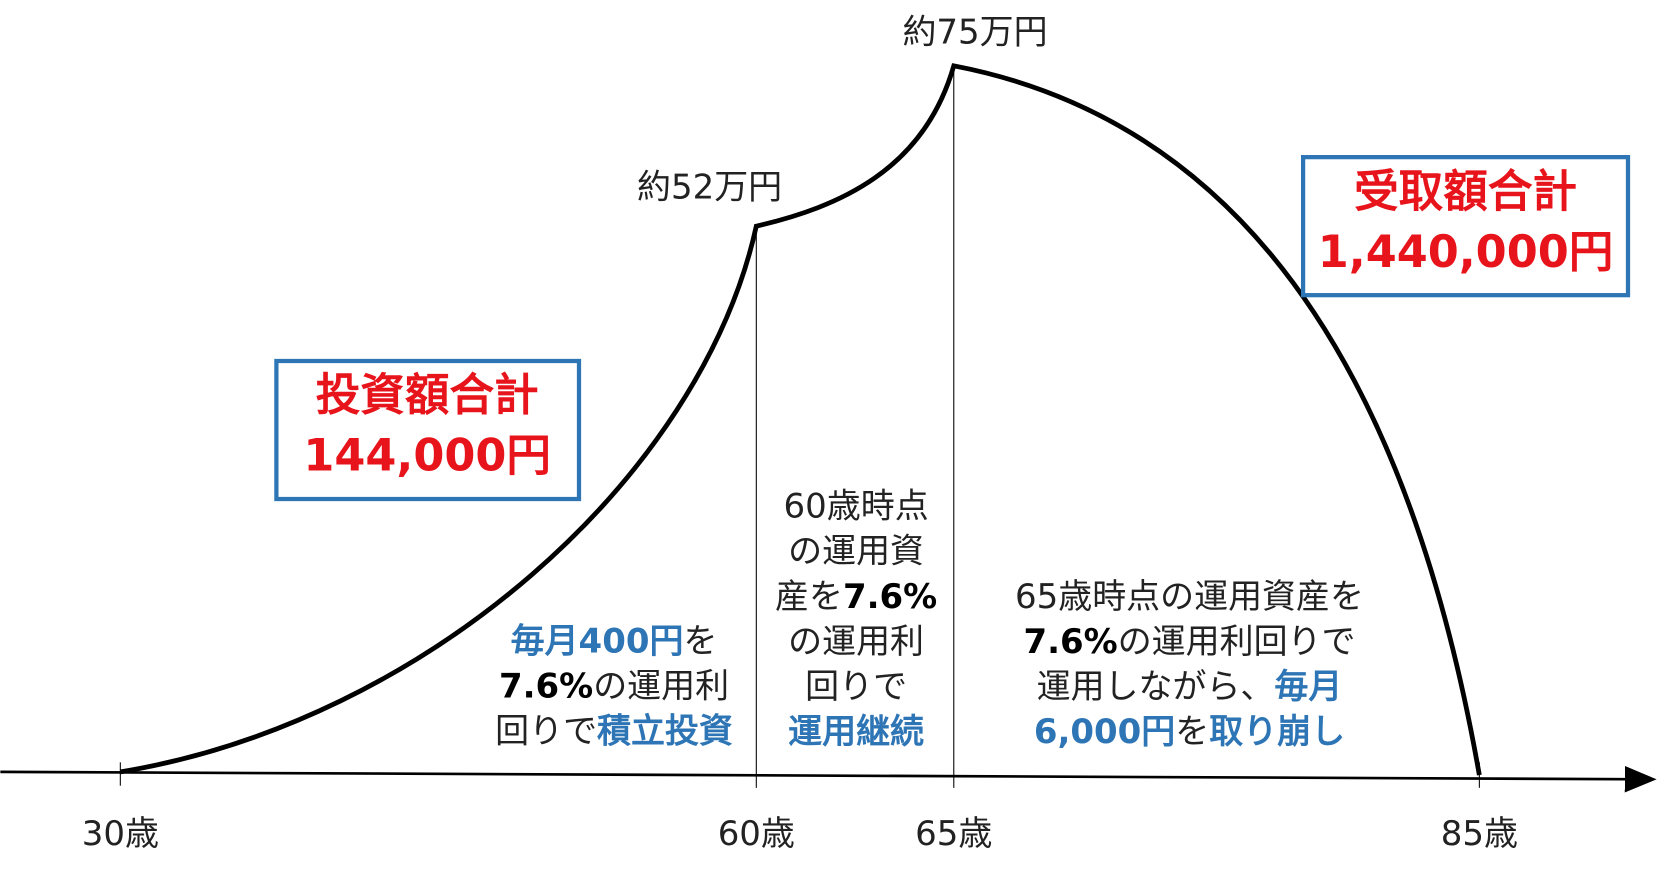  Describe the element at coordinates (1466, 252) in the screenshot. I see `box-amount: 1,440,000円` at that location.